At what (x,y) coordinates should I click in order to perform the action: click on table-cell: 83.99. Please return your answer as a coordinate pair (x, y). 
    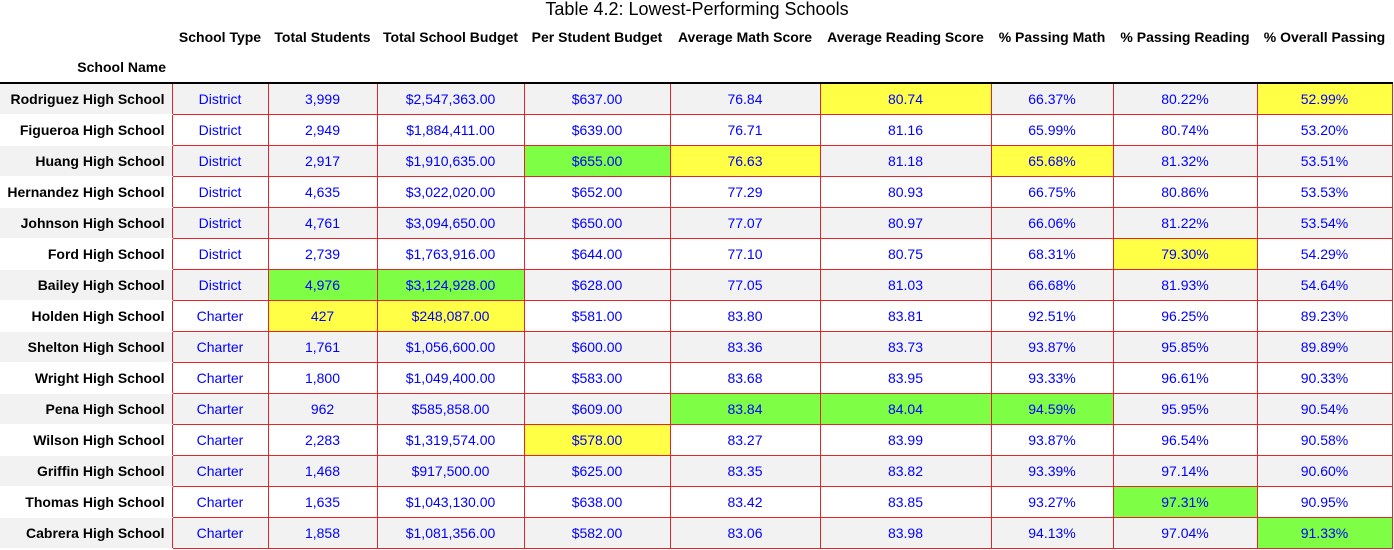
    Looking at the image, I should click on (905, 439).